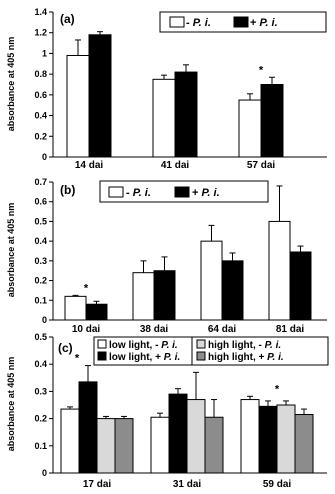  I want to click on y-tick-label: 0.7, so click(40, 182).